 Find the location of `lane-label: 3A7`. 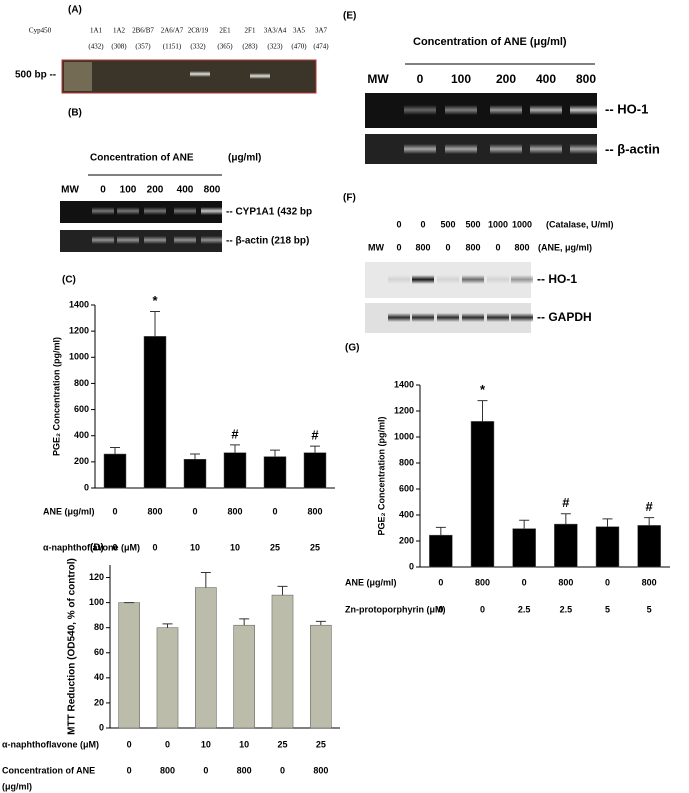

lane-label: 3A7 is located at coordinates (321, 31).